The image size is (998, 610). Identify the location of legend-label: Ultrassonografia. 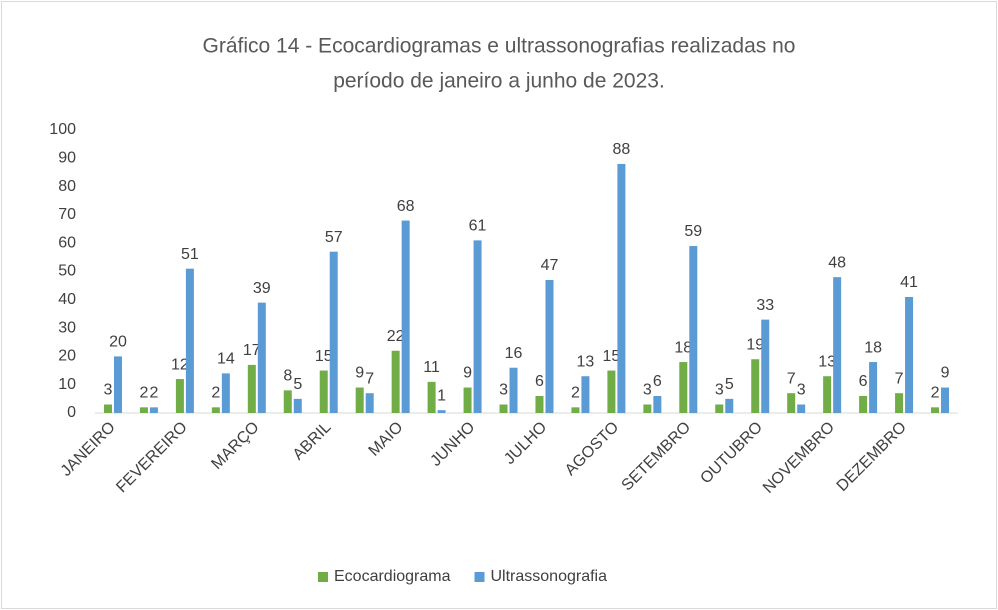
(549, 576).